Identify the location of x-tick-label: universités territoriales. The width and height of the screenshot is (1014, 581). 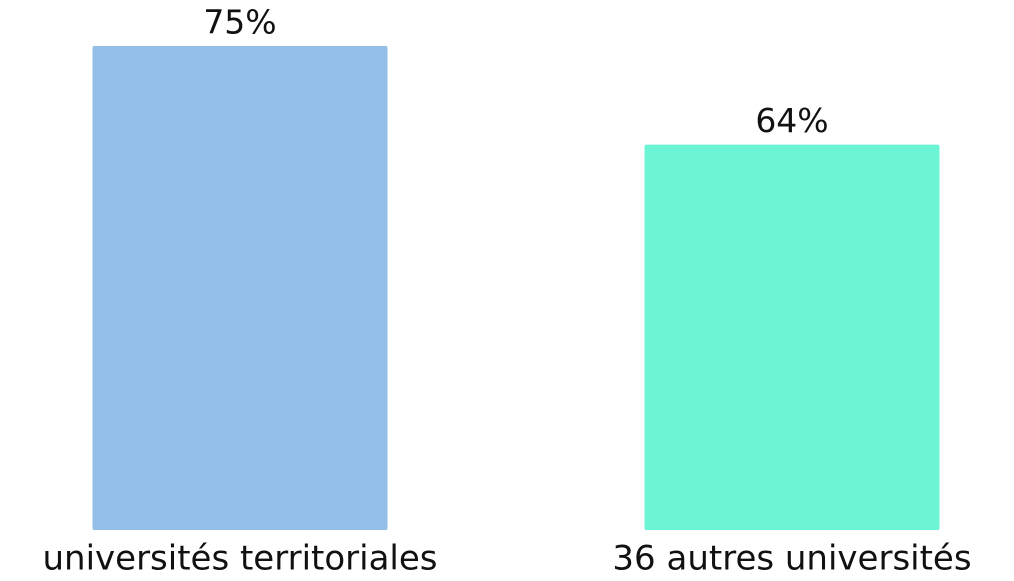
(239, 559).